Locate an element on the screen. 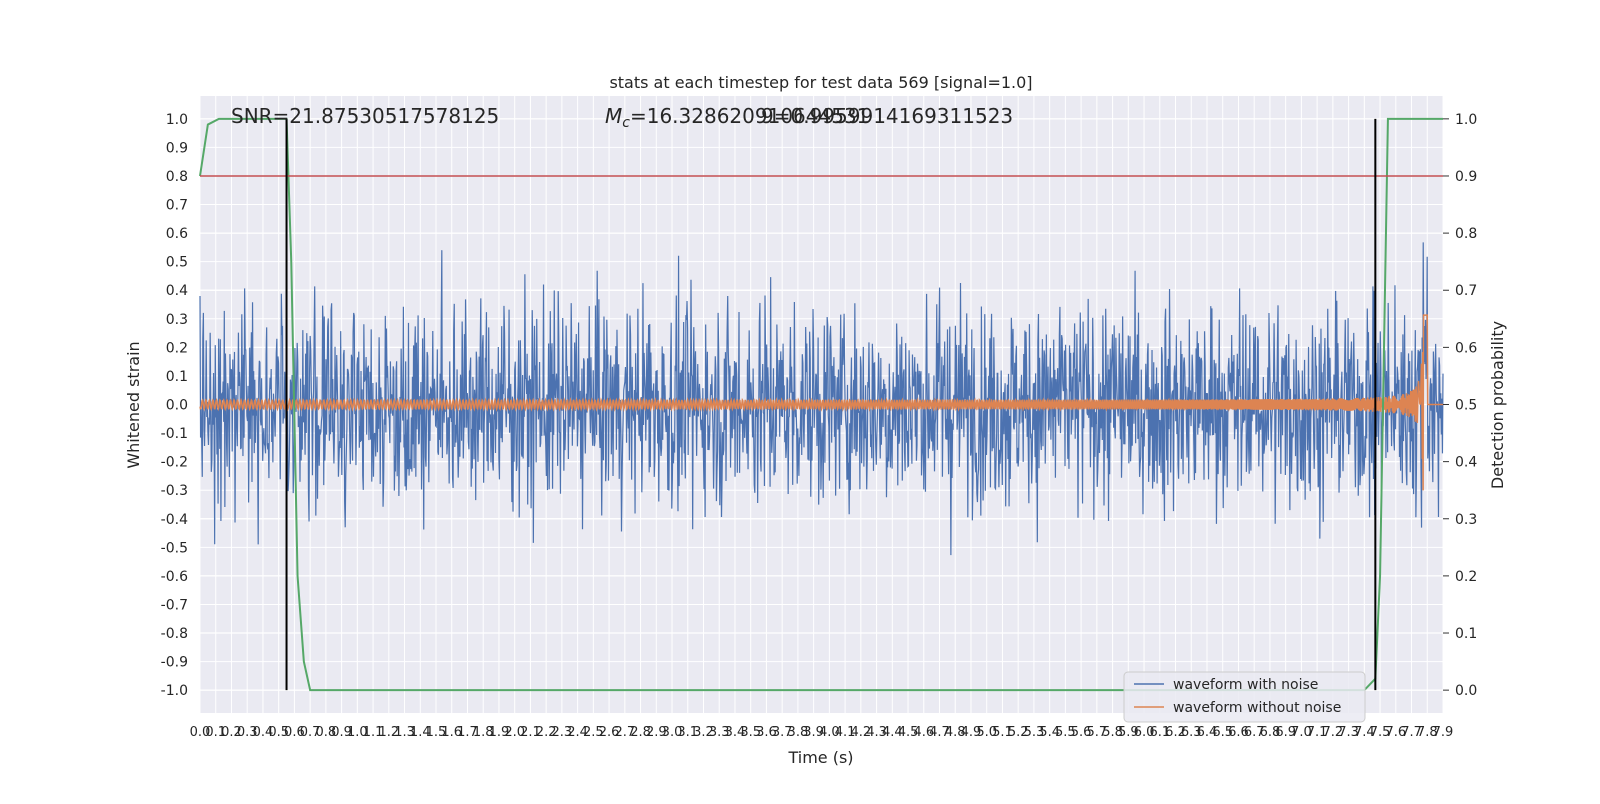 The width and height of the screenshot is (1600, 804). x-tick-label: 5.1 is located at coordinates (1002, 732).